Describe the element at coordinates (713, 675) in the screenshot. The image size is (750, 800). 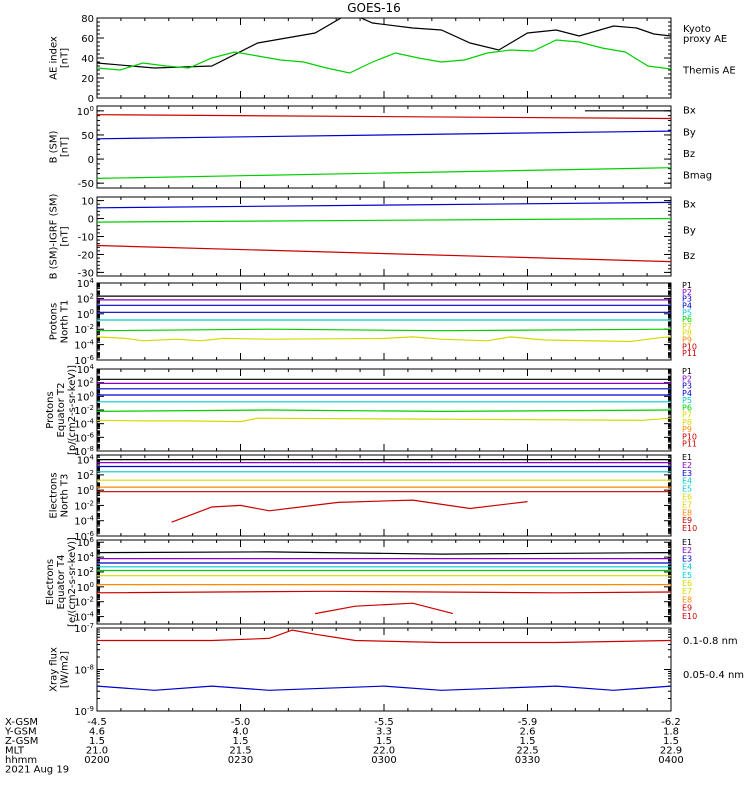
I see `legend-entry: 0.05-0.4 nm` at that location.